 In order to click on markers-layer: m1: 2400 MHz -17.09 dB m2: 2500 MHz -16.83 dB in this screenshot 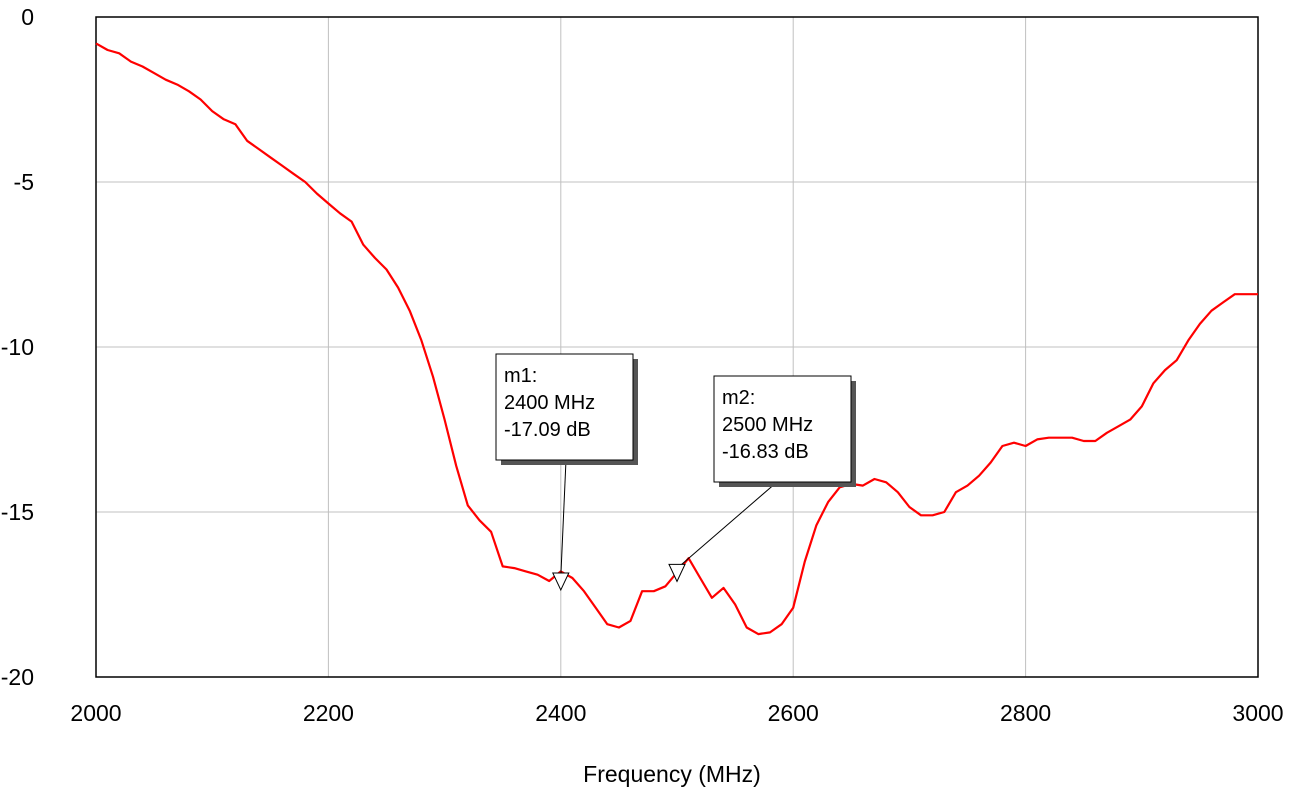, I will do `click(675, 472)`.